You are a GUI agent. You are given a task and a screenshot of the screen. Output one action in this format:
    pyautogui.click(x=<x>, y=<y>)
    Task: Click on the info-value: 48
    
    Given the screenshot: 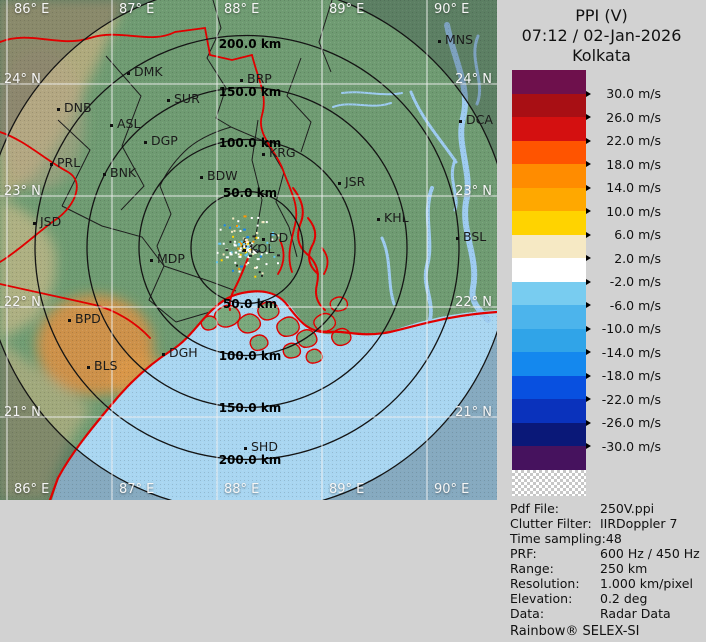 What is the action you would take?
    pyautogui.click(x=613, y=538)
    